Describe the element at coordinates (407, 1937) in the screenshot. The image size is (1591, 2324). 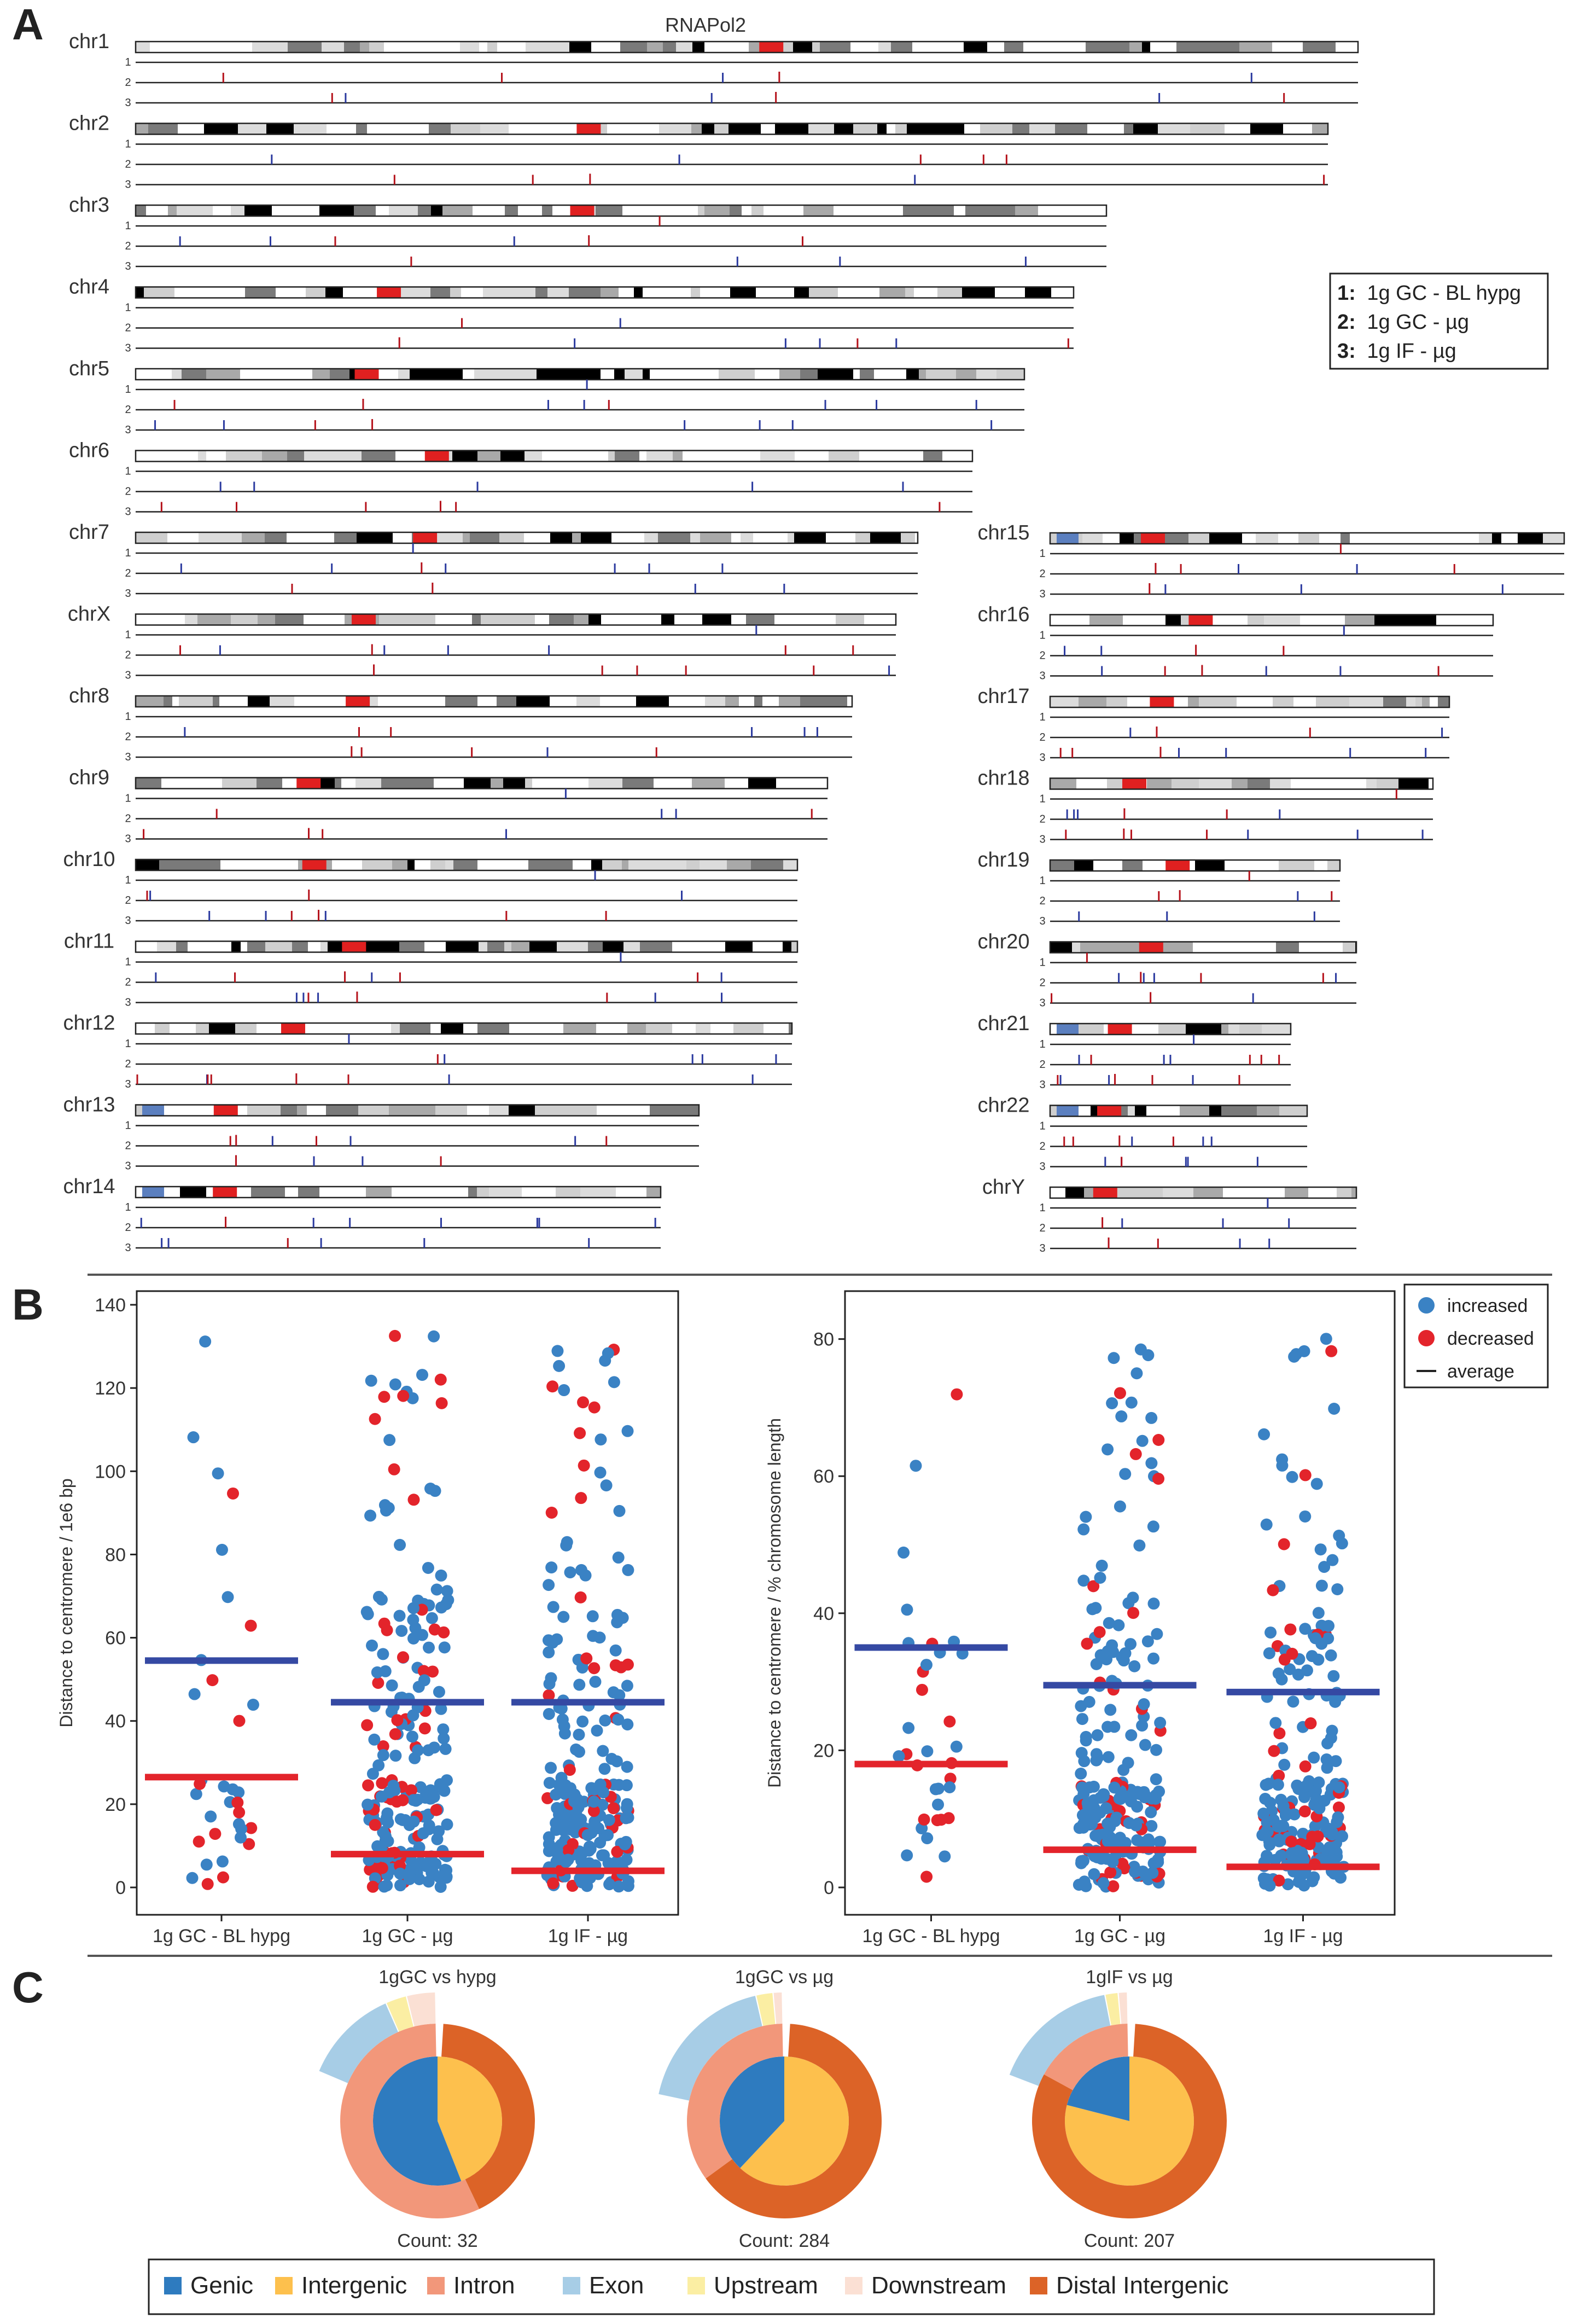
I see `x-tick-label: 1g GC - µg` at that location.